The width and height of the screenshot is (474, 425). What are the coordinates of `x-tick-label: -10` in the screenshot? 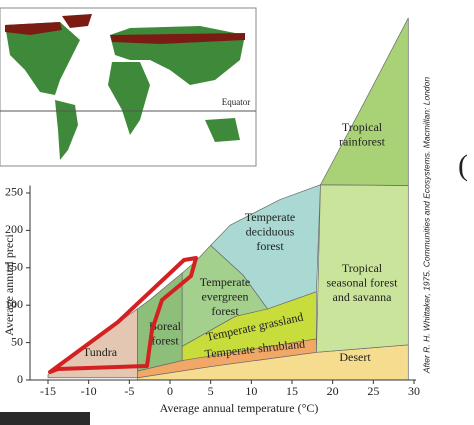 It's located at (89, 391).